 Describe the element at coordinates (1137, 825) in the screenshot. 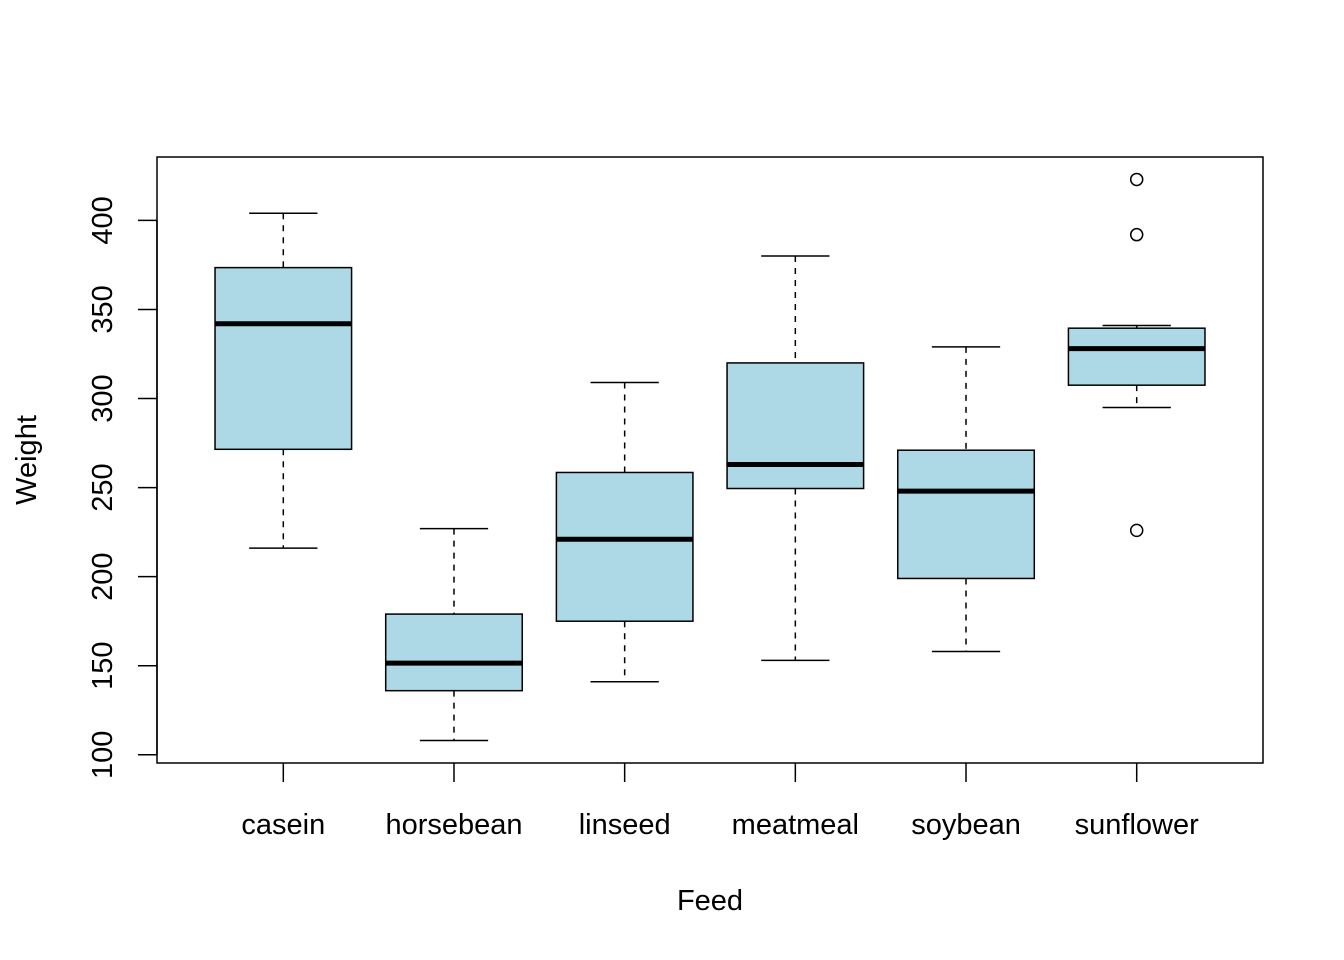

I see `x-tick-label: sunflower` at that location.